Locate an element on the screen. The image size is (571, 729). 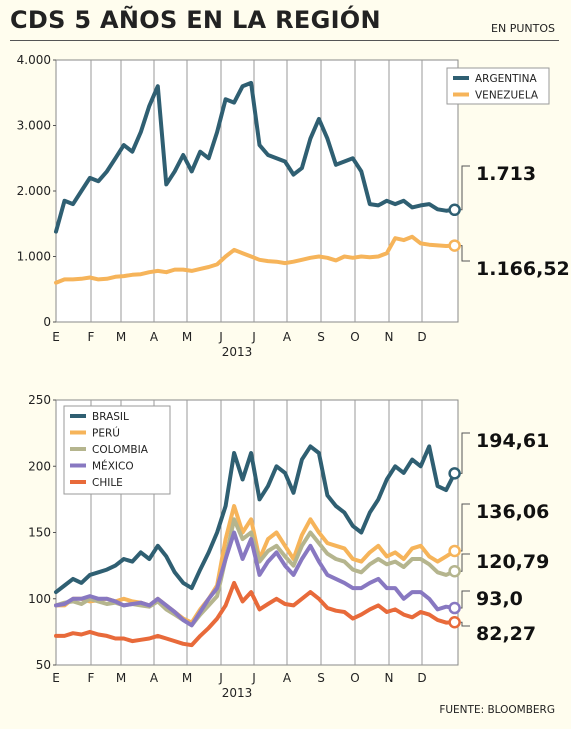
y-tick-label: 50 is located at coordinates (43, 665).